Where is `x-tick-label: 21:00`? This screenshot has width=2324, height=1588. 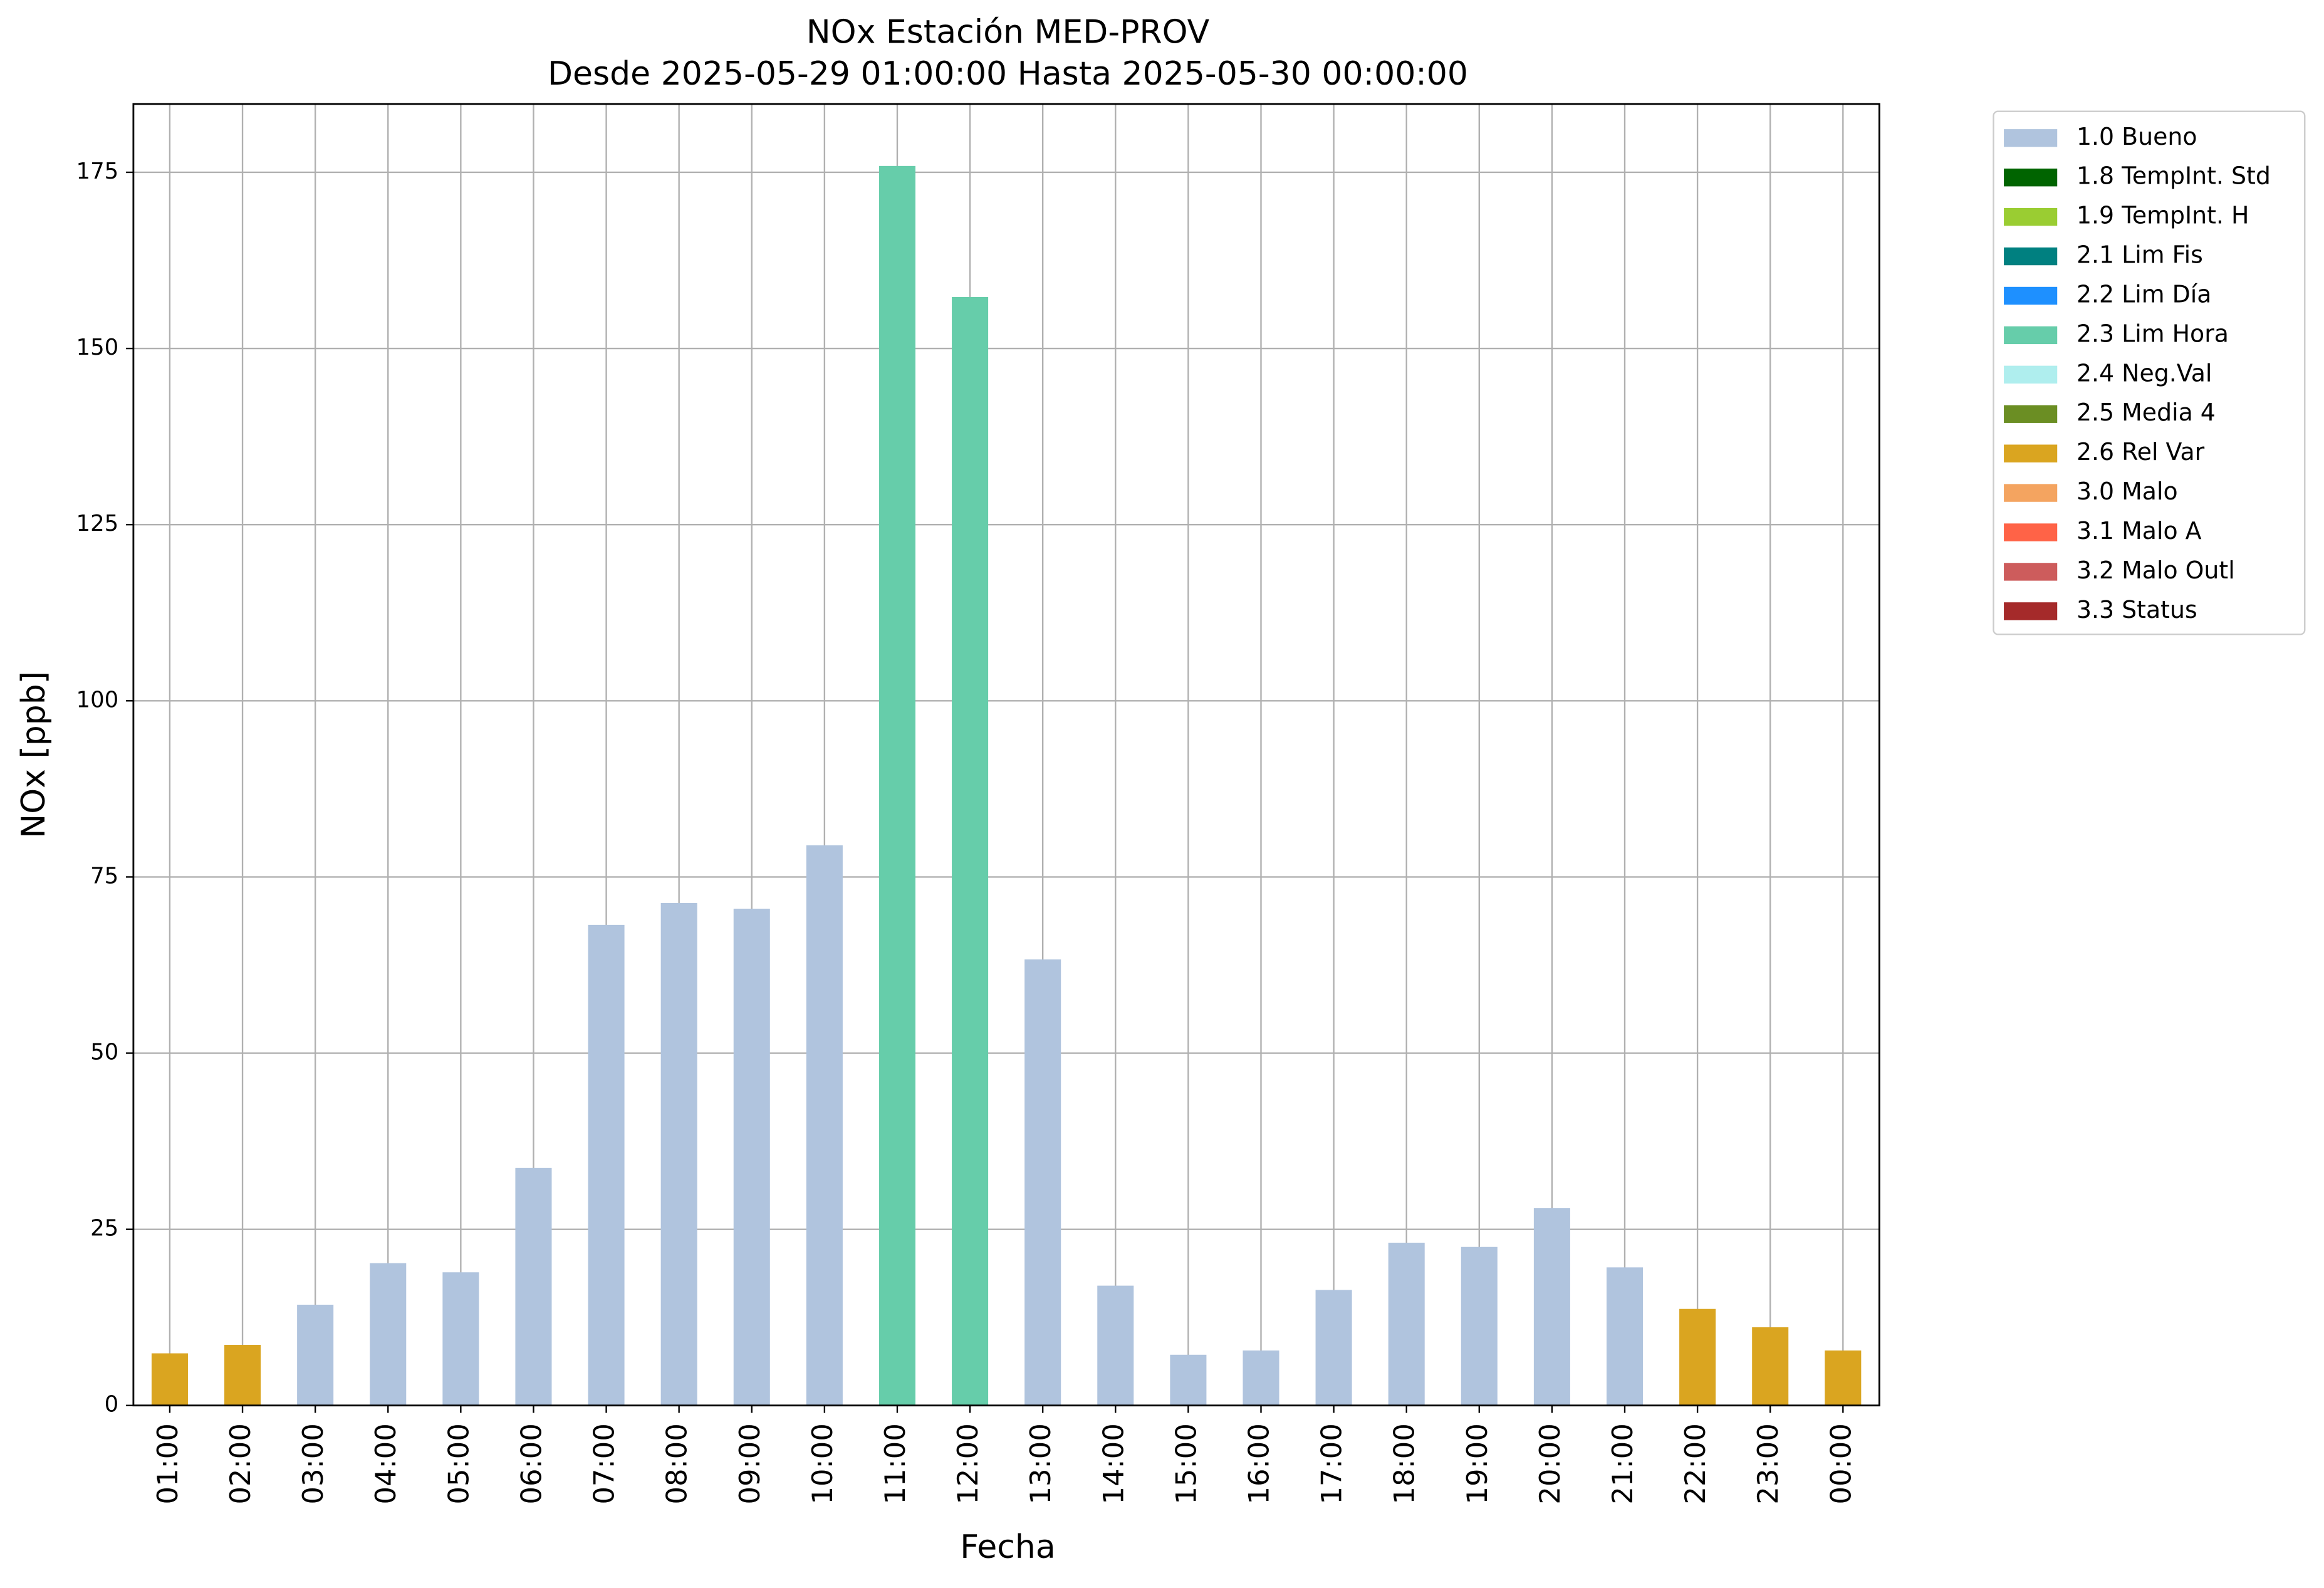
x-tick-label: 21:00 is located at coordinates (1622, 1464).